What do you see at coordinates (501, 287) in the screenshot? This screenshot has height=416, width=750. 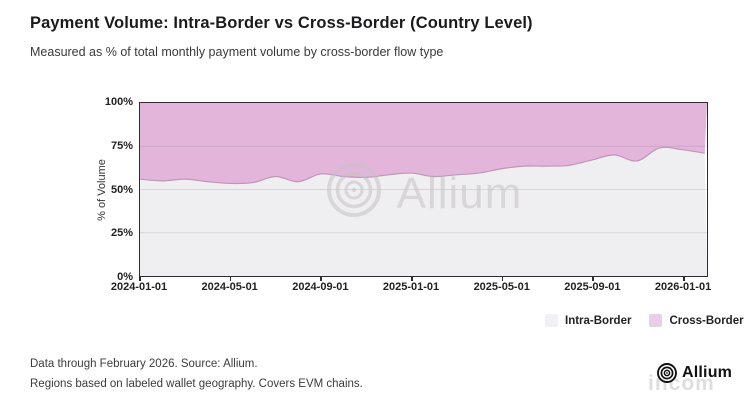 I see `x-tick-label: 2025-05-01` at bounding box center [501, 287].